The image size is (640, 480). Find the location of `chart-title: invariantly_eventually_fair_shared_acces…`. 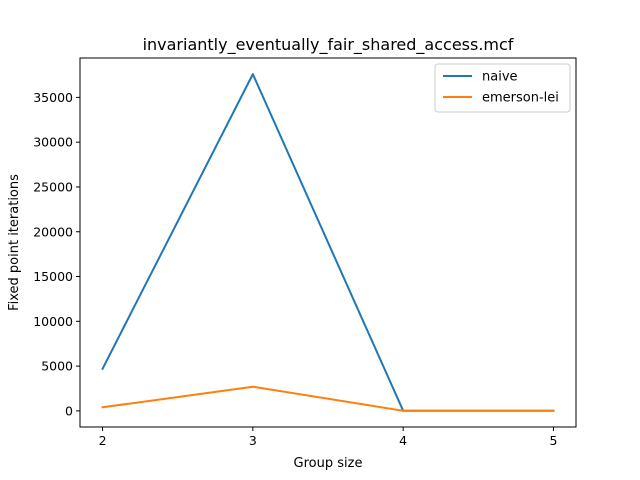

chart-title: invariantly_eventually_fair_shared_acces… is located at coordinates (328, 45).